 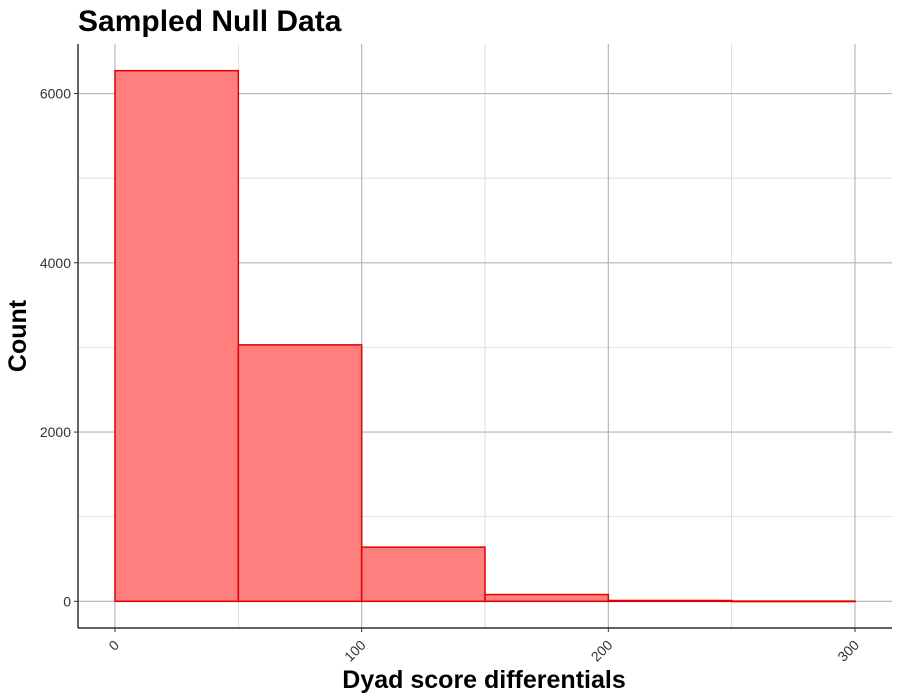 What do you see at coordinates (210, 21) in the screenshot?
I see `chart-title: Sampled Null Data` at bounding box center [210, 21].